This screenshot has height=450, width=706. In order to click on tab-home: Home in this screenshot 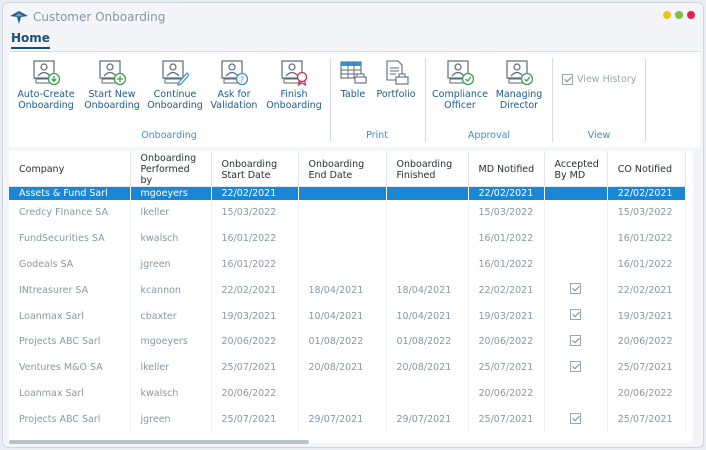, I will do `click(30, 40)`.